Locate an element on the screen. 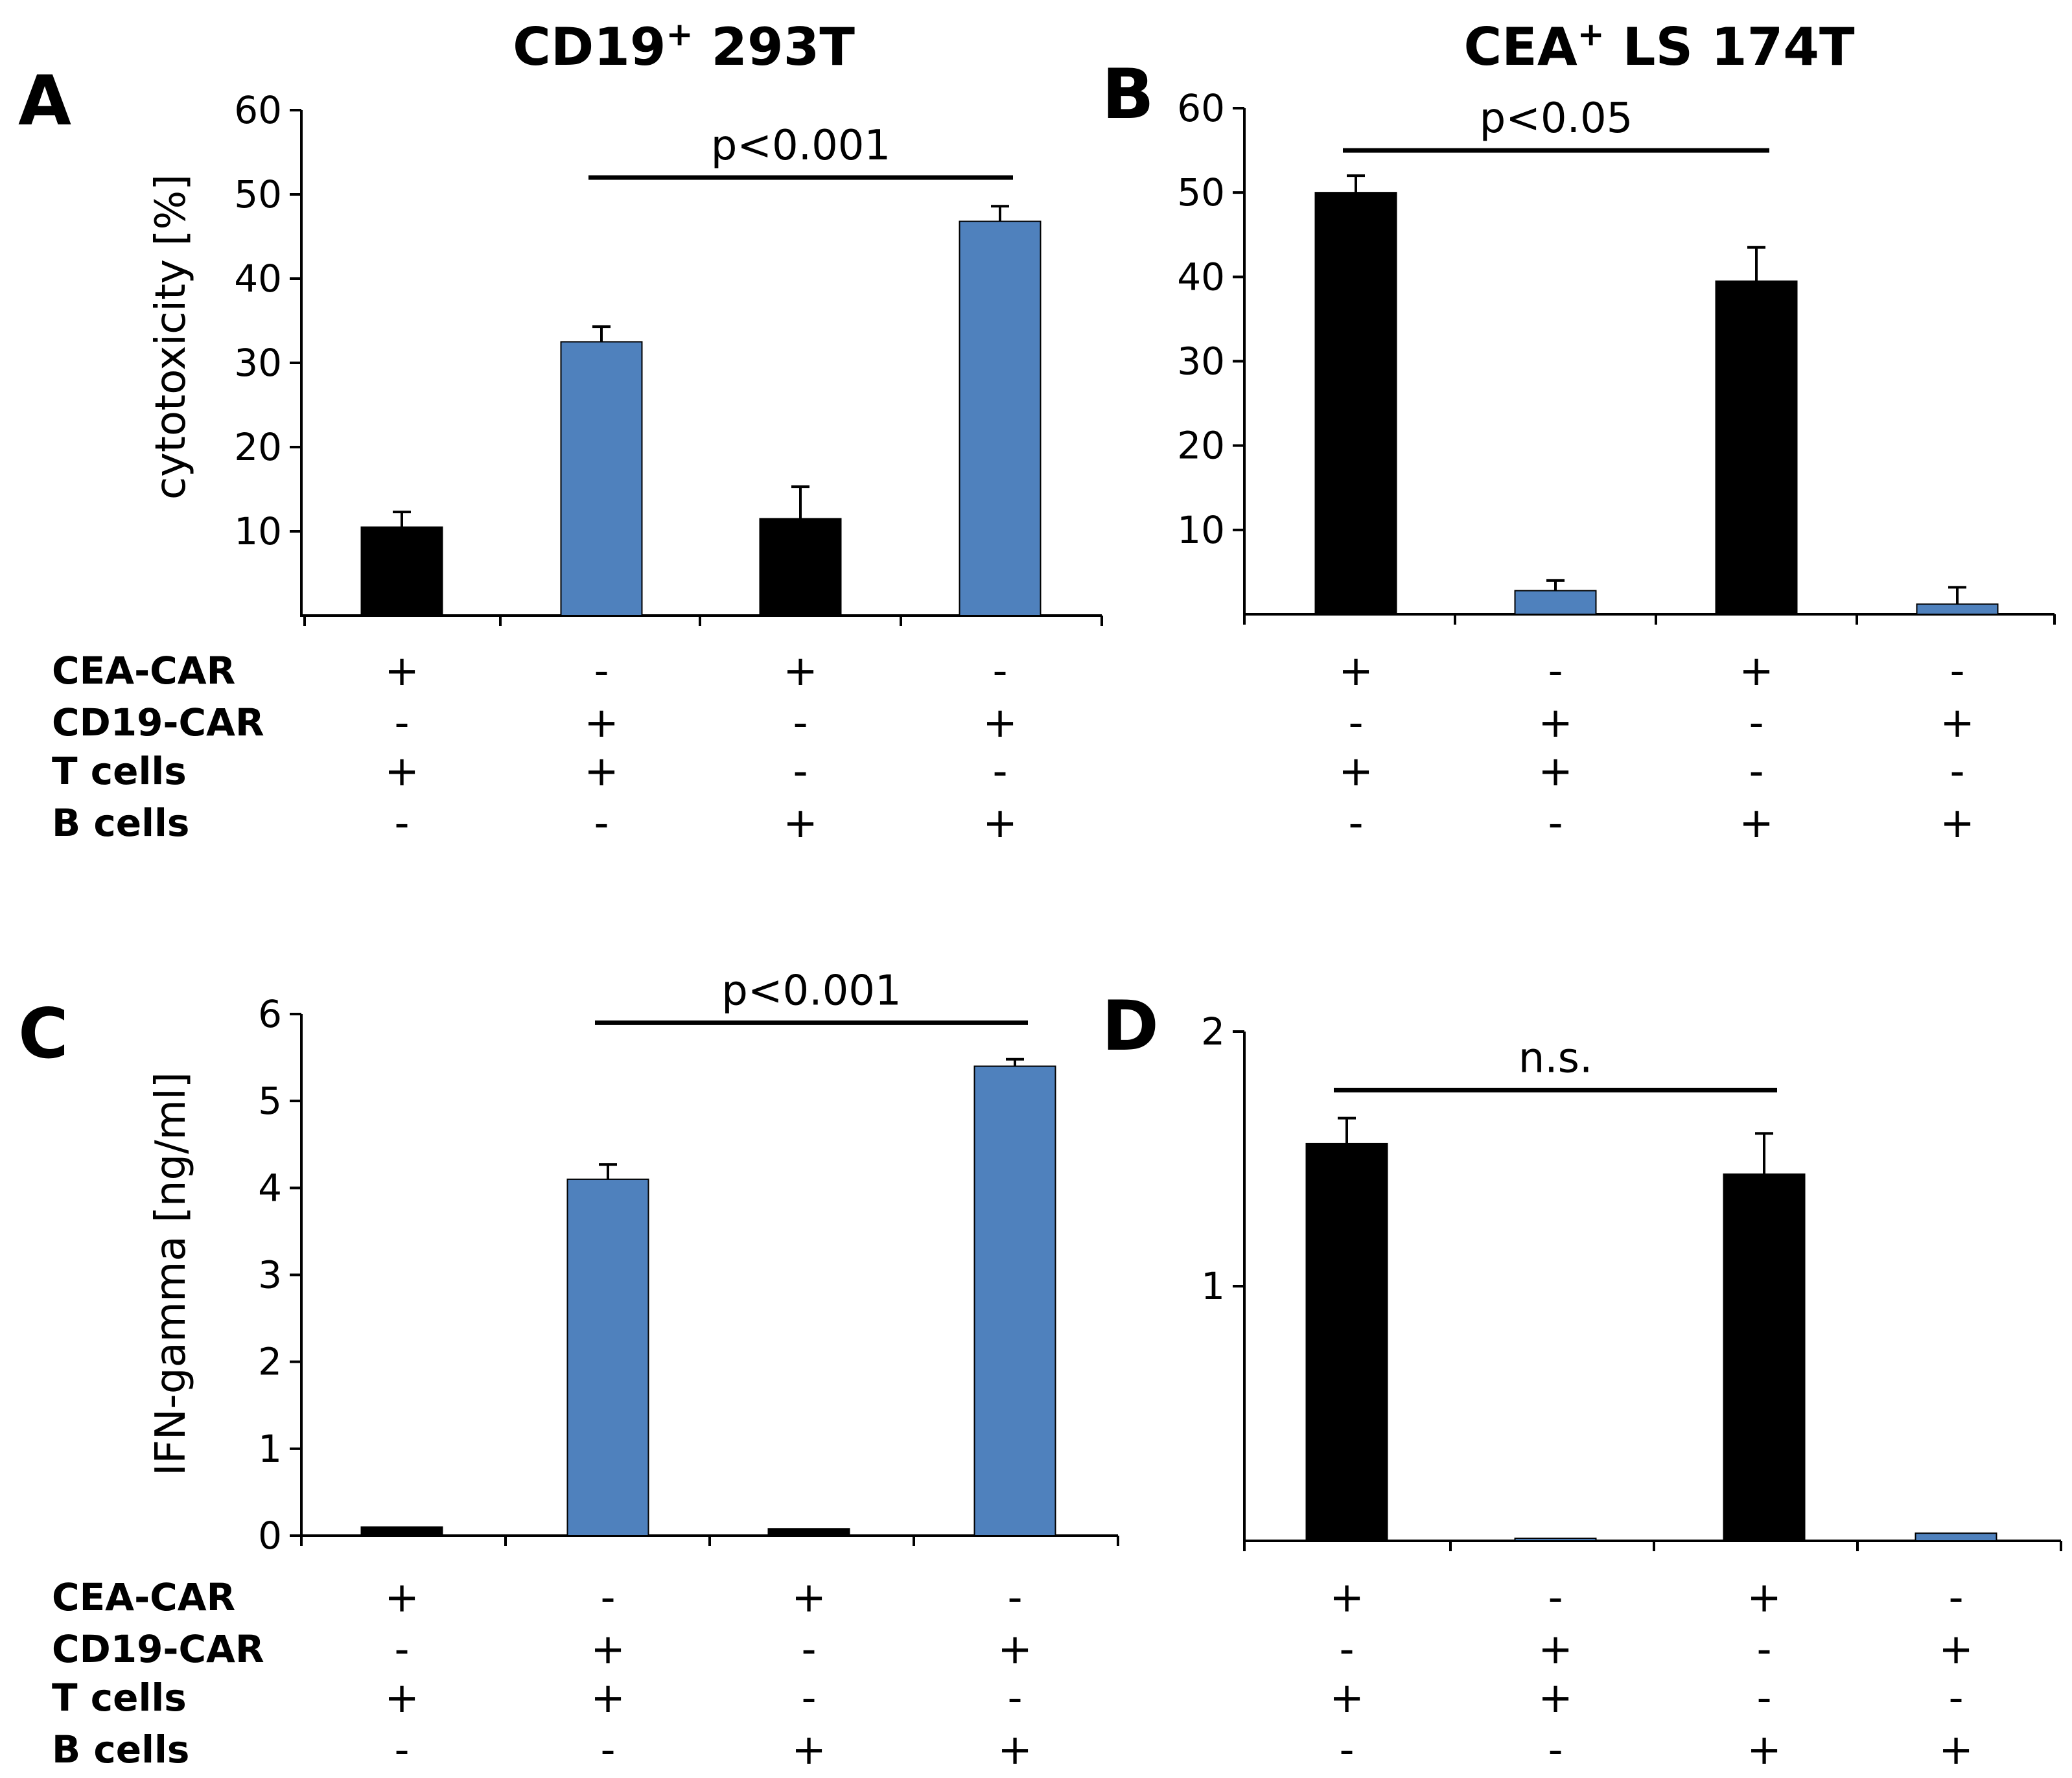 Image resolution: width=2072 pixels, height=1778 pixels. y-tick-label: 20 is located at coordinates (258, 447).